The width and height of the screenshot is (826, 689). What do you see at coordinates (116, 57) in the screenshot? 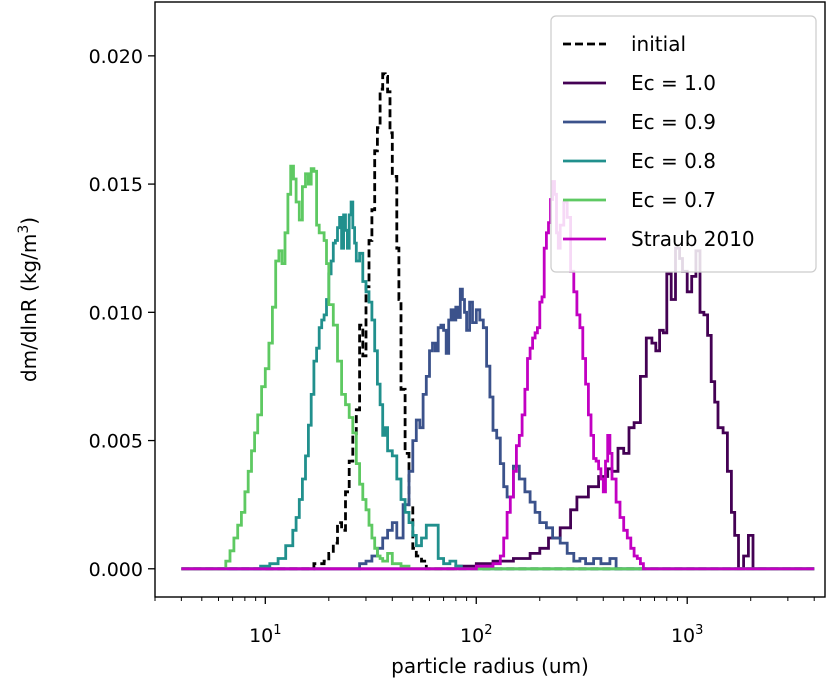
I see `y-tick-label: 0.020` at bounding box center [116, 57].